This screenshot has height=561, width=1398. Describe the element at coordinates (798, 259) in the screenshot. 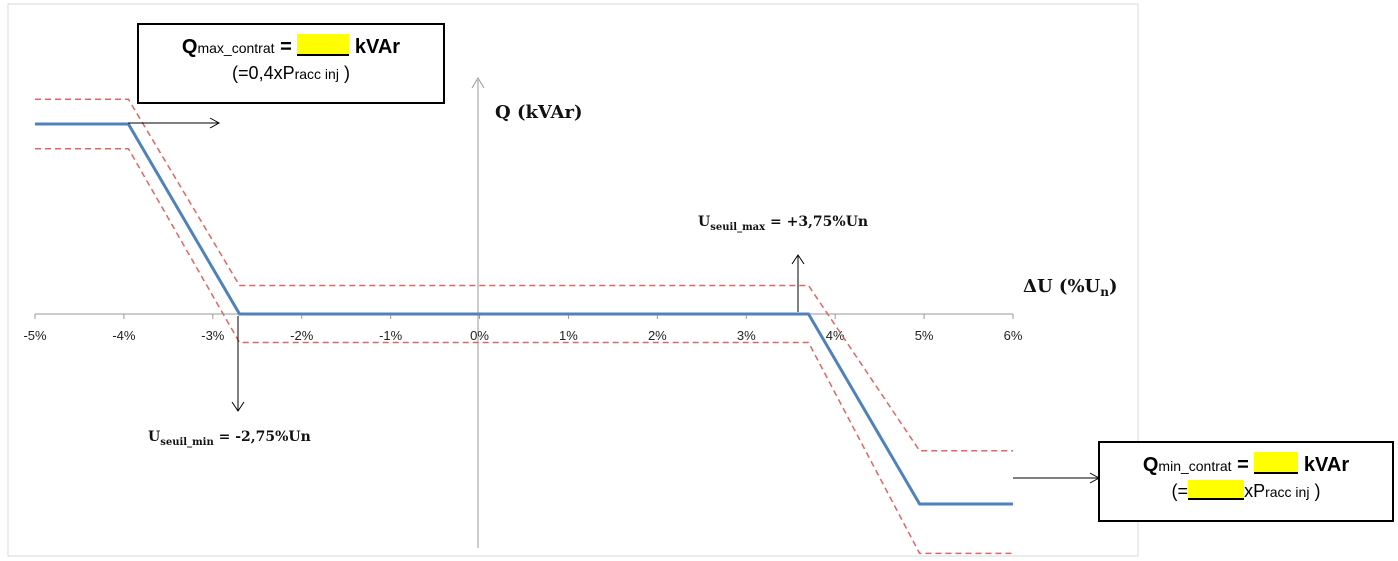

I see `useuil-max-arrowhead` at that location.